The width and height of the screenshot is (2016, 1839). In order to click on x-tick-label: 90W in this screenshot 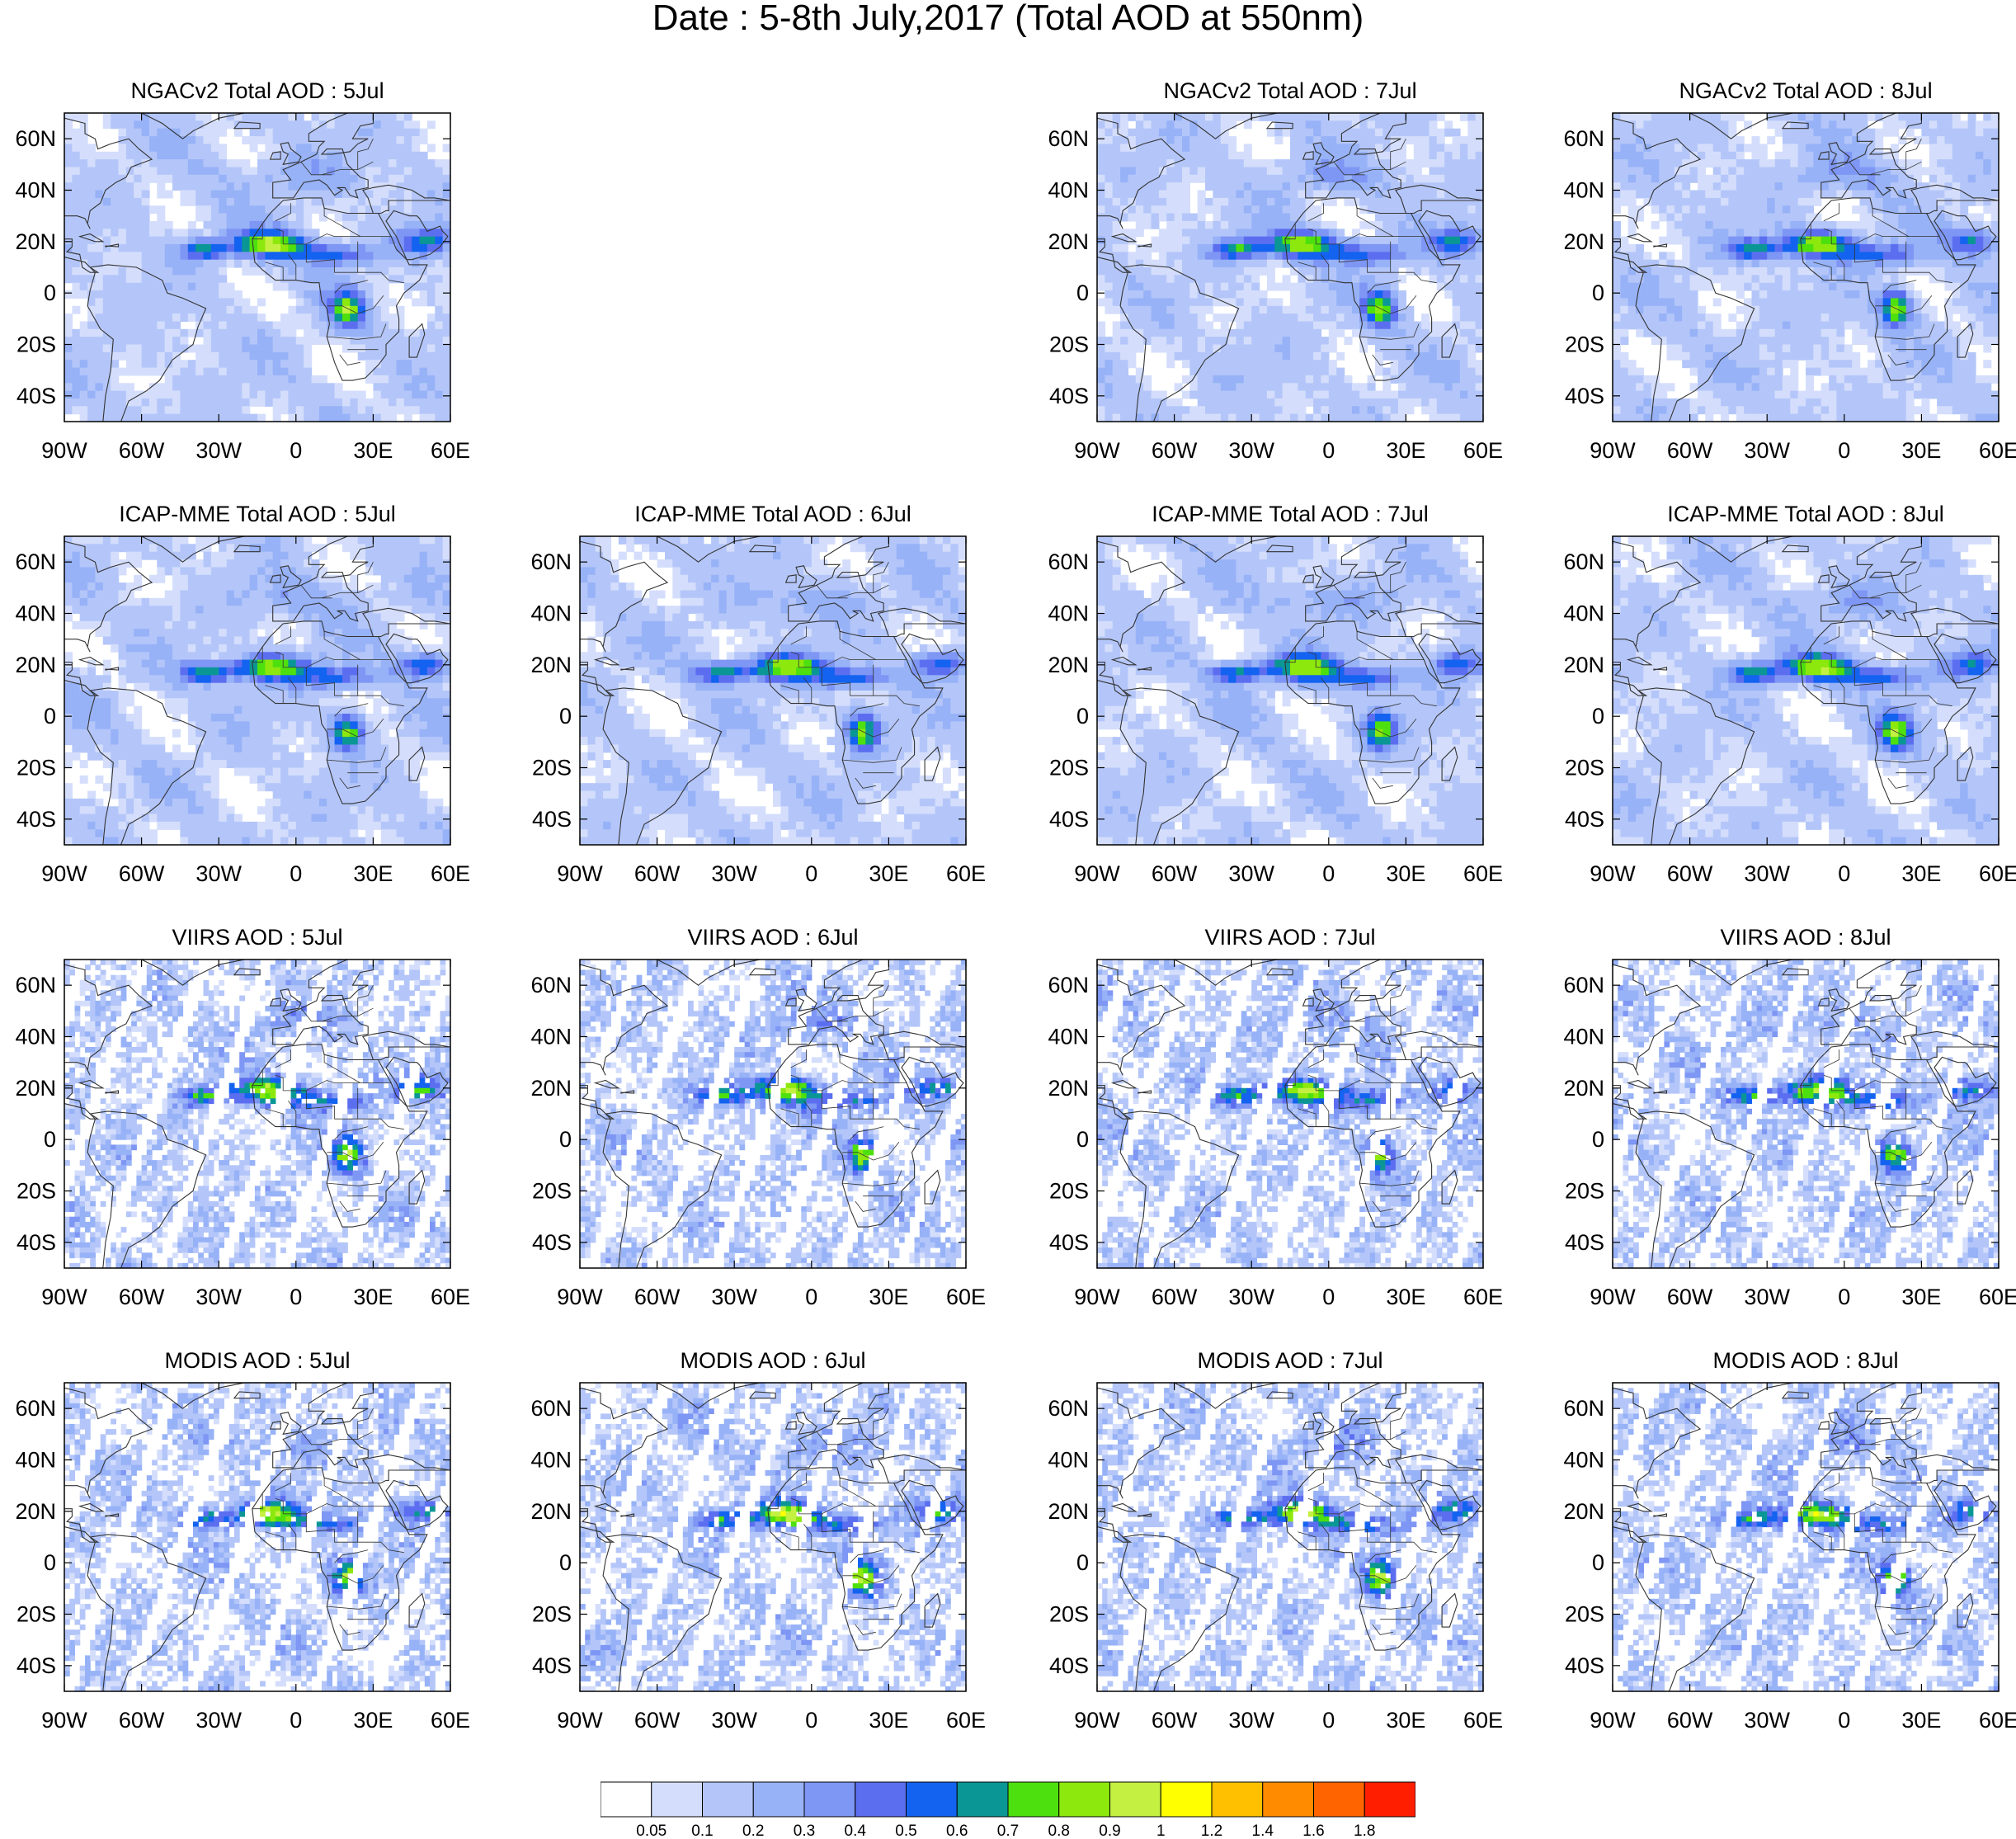, I will do `click(1097, 450)`.